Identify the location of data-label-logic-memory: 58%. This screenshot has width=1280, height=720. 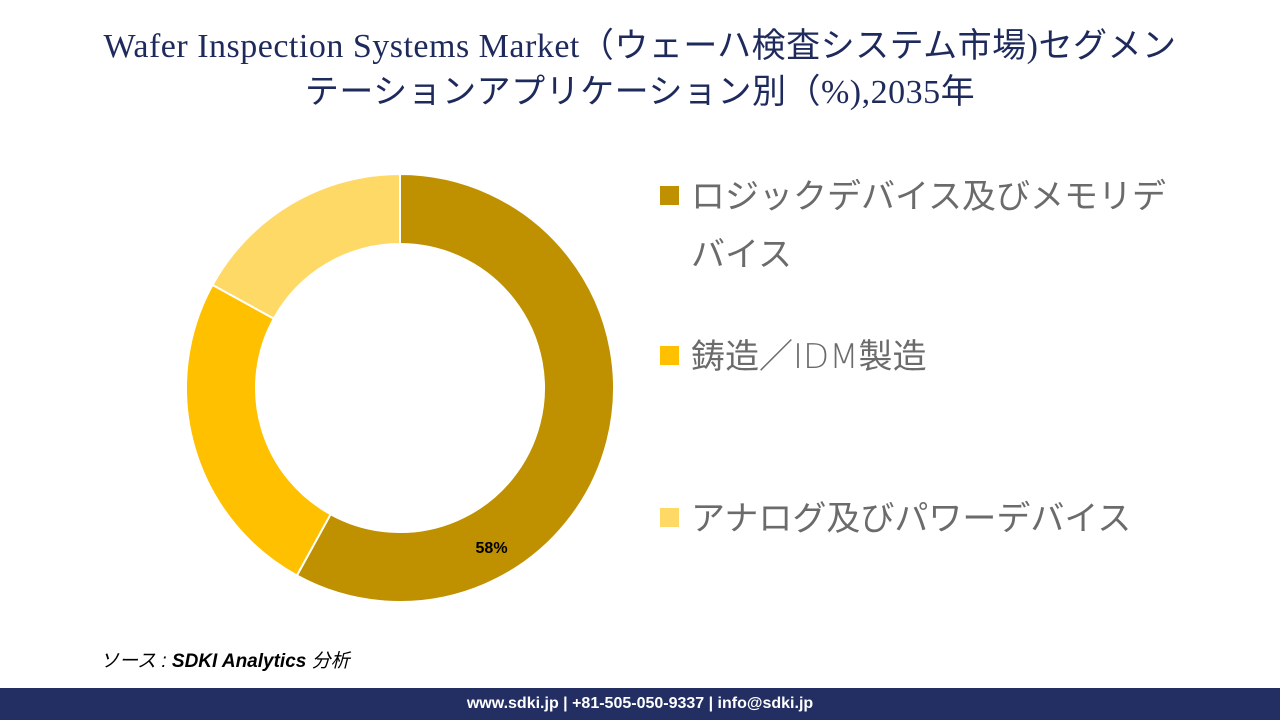
(492, 548).